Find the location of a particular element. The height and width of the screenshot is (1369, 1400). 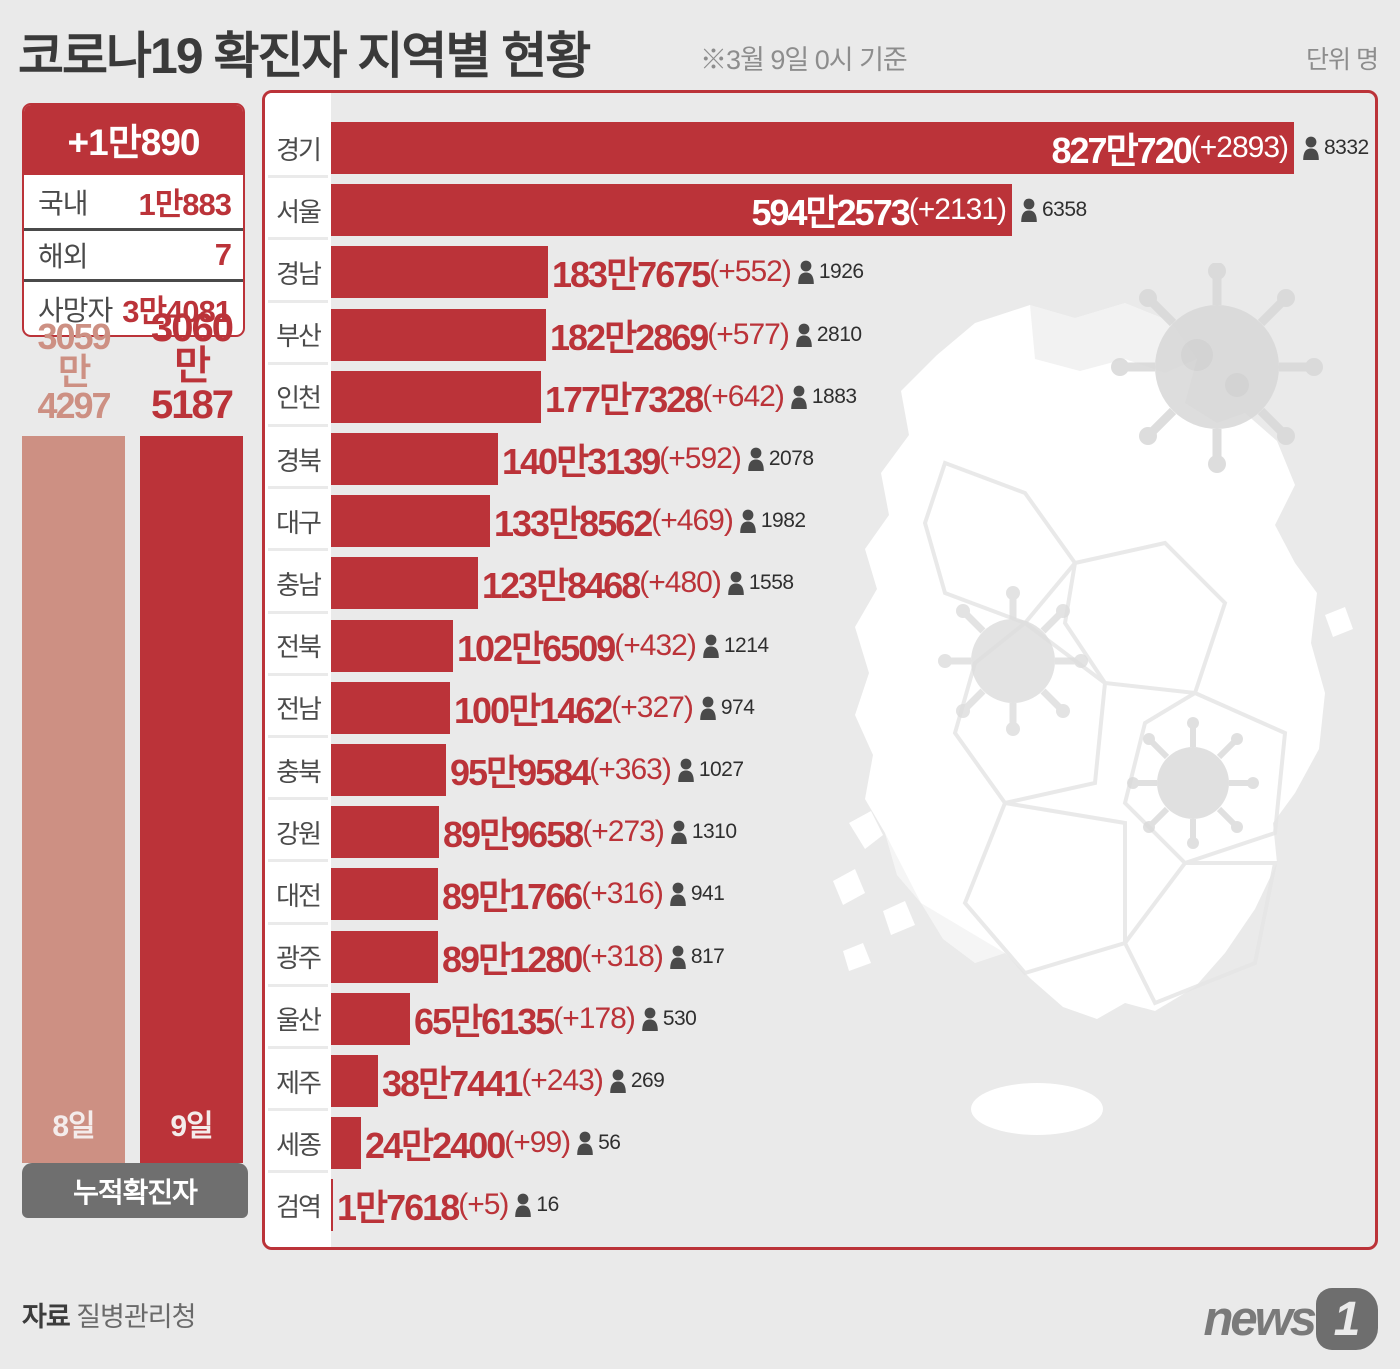

region-row: 전남 100만1462 (+327) 974 is located at coordinates (820, 708).